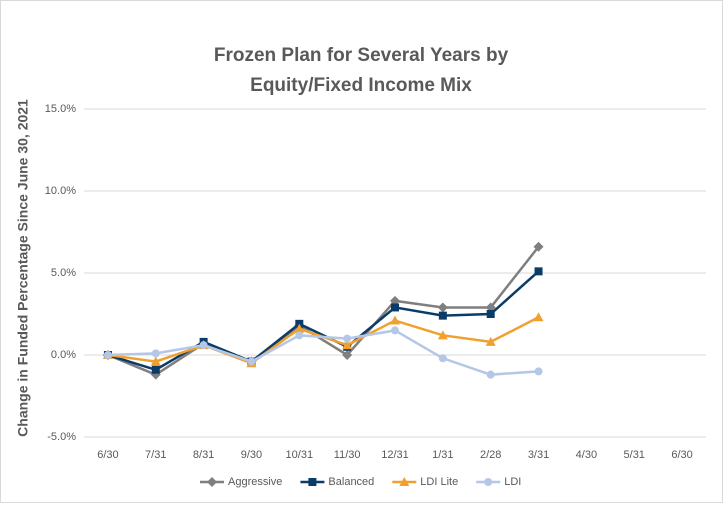 This screenshot has width=723, height=508. What do you see at coordinates (63, 273) in the screenshot?
I see `y-tick-label: 5.0%` at bounding box center [63, 273].